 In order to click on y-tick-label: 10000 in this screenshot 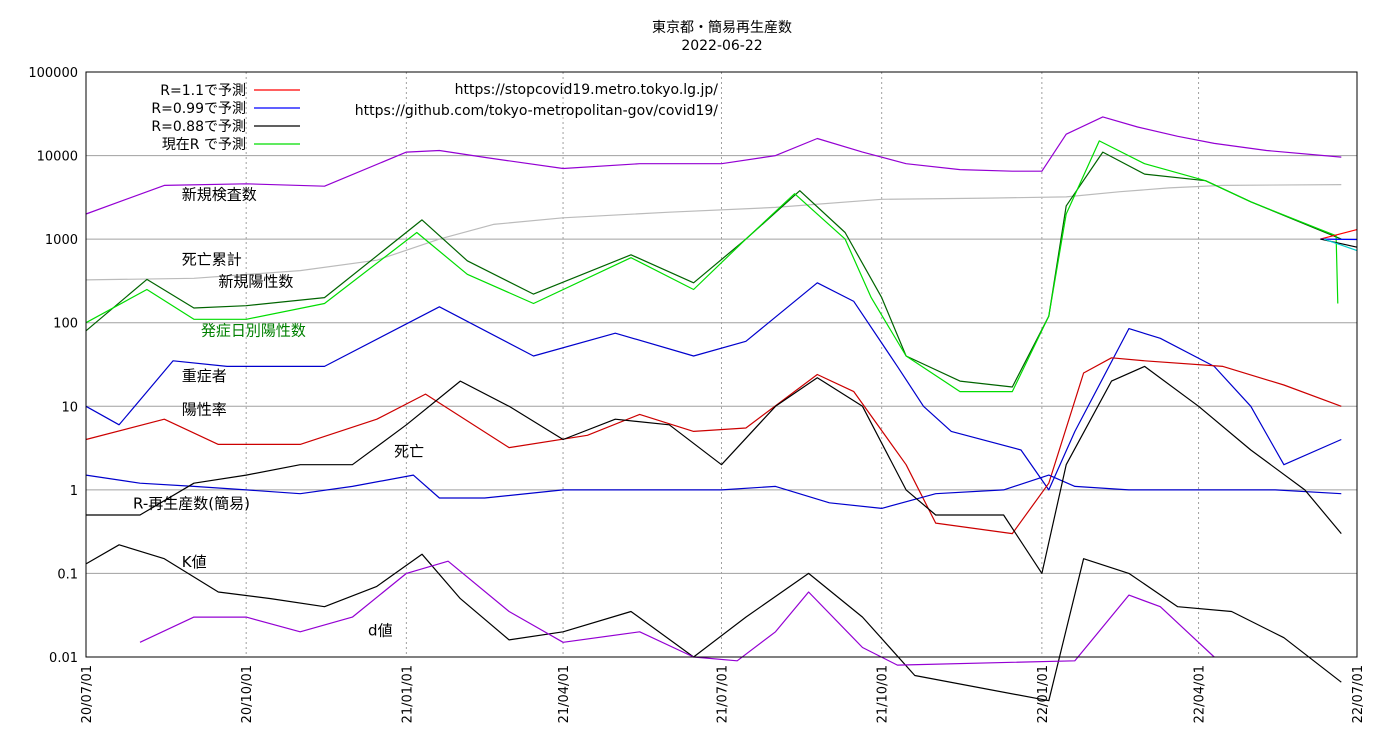, I will do `click(57, 157)`.